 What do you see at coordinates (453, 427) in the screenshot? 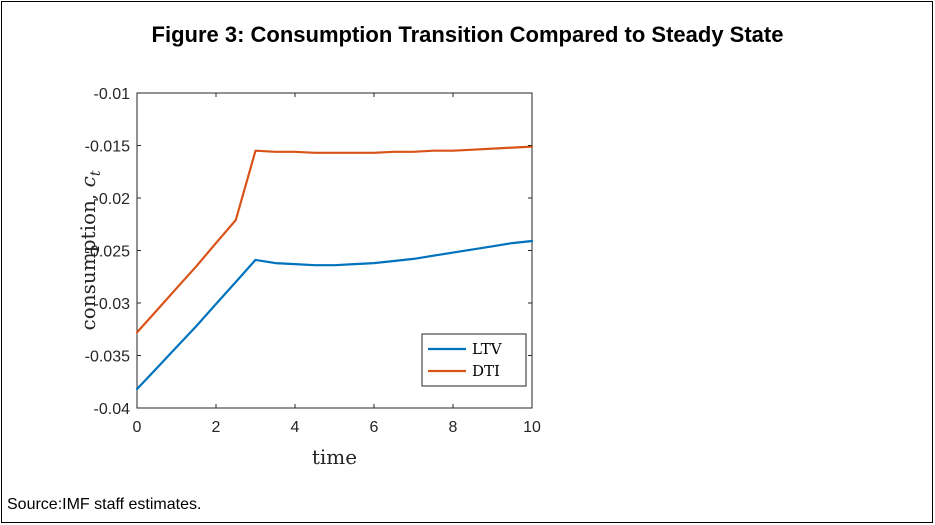
I see `x-tick-label: 8` at bounding box center [453, 427].